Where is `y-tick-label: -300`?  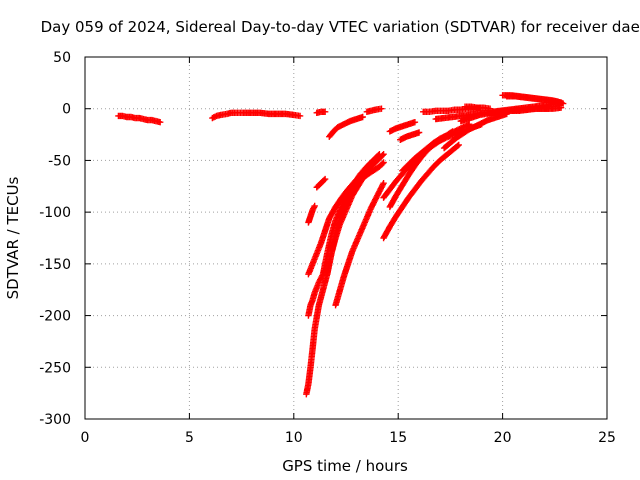
y-tick-label: -300 is located at coordinates (55, 420).